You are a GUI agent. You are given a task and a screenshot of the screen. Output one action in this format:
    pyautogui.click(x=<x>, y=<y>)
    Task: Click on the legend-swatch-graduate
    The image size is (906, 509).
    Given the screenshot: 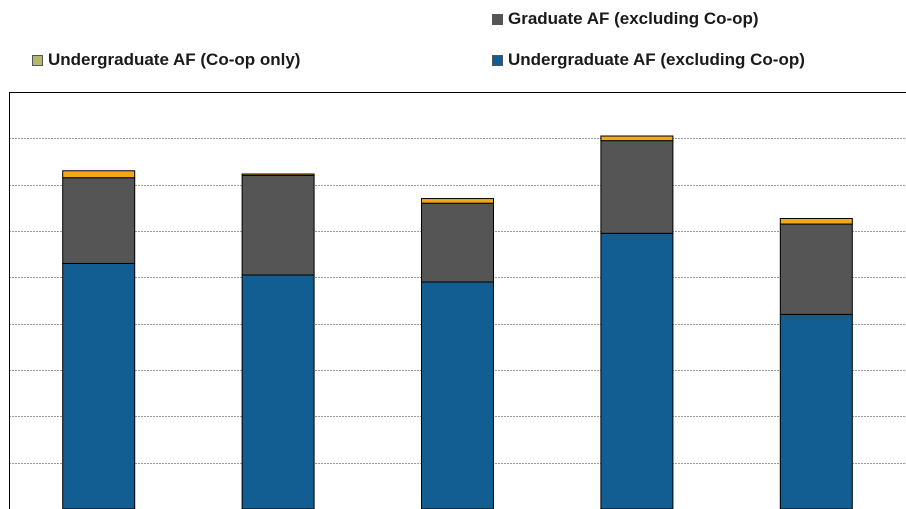 What is the action you would take?
    pyautogui.click(x=497, y=19)
    